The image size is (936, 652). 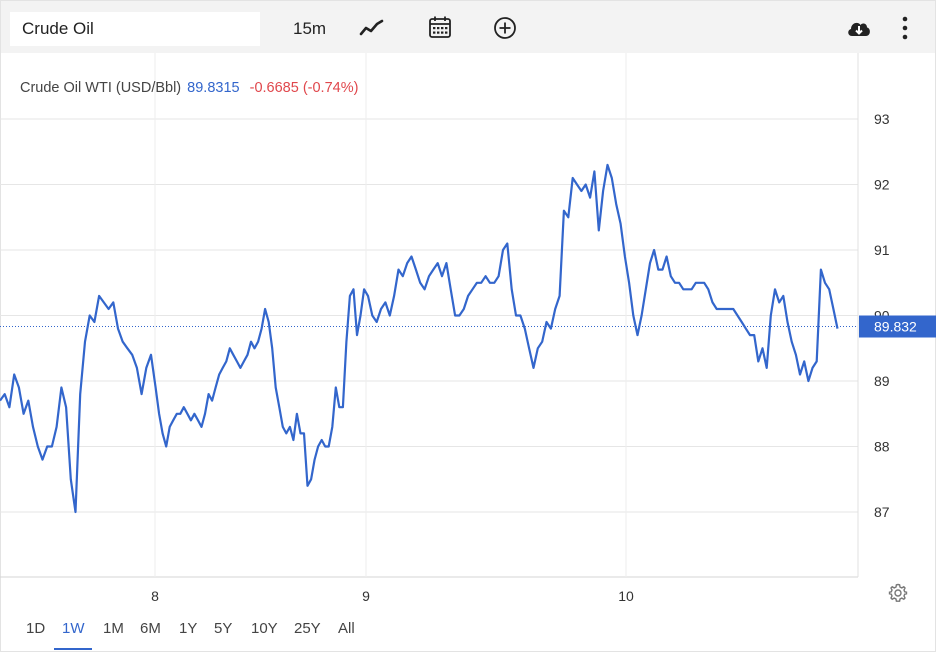 What do you see at coordinates (366, 596) in the screenshot?
I see `x-tick-label: 9` at bounding box center [366, 596].